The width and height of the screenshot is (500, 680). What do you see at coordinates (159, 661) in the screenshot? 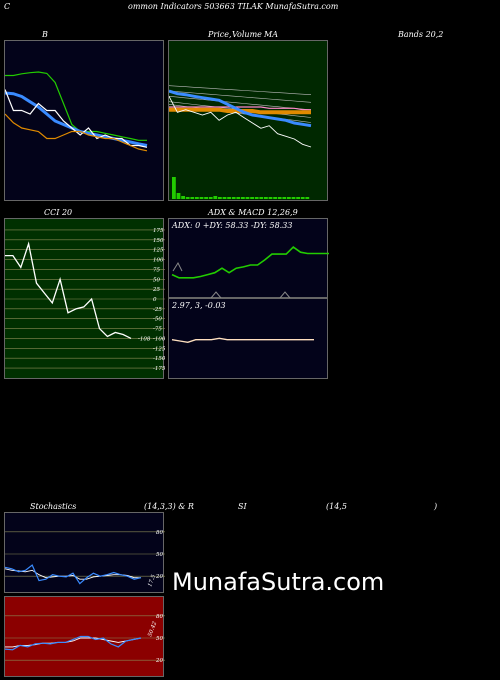
I see `rsi-tick-label: 20` at bounding box center [159, 661].